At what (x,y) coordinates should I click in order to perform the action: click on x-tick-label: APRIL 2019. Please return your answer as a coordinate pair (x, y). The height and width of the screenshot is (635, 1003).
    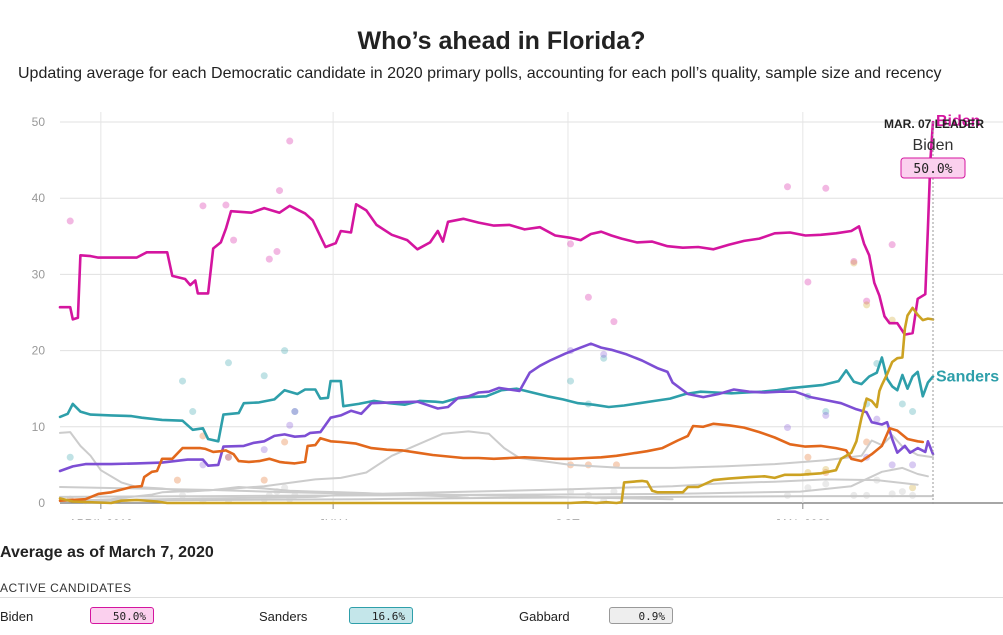
    Looking at the image, I should click on (101, 518).